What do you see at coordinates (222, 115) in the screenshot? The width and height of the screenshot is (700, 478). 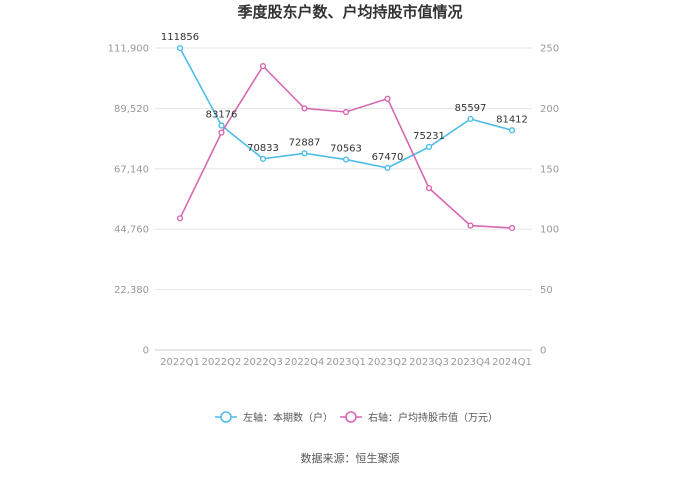 I see `data-label: 83176` at bounding box center [222, 115].